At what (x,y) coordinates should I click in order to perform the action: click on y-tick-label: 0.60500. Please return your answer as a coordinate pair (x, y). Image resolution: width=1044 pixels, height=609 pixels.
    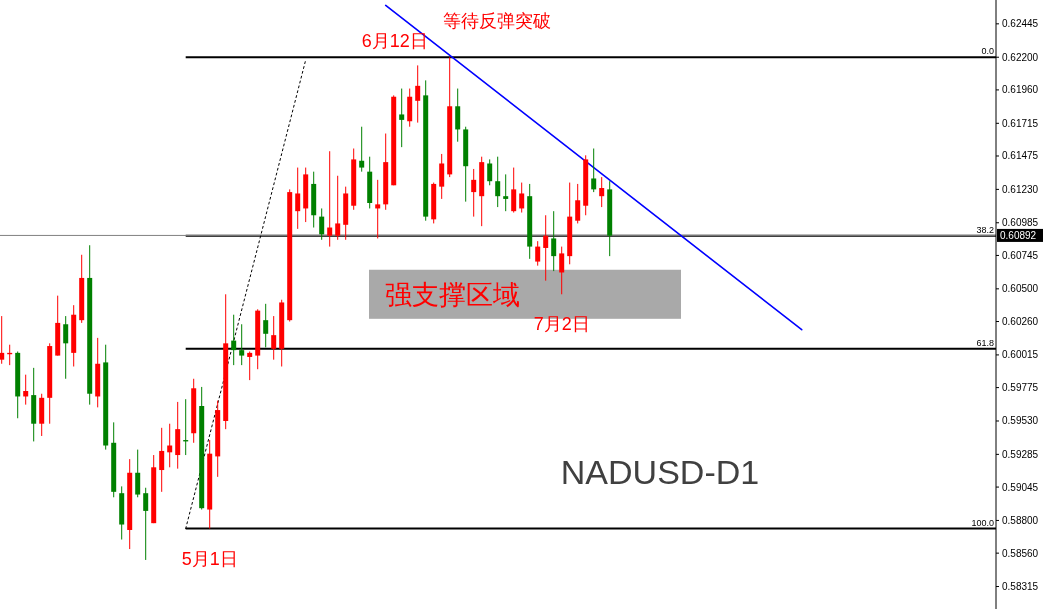
    Looking at the image, I should click on (1020, 289).